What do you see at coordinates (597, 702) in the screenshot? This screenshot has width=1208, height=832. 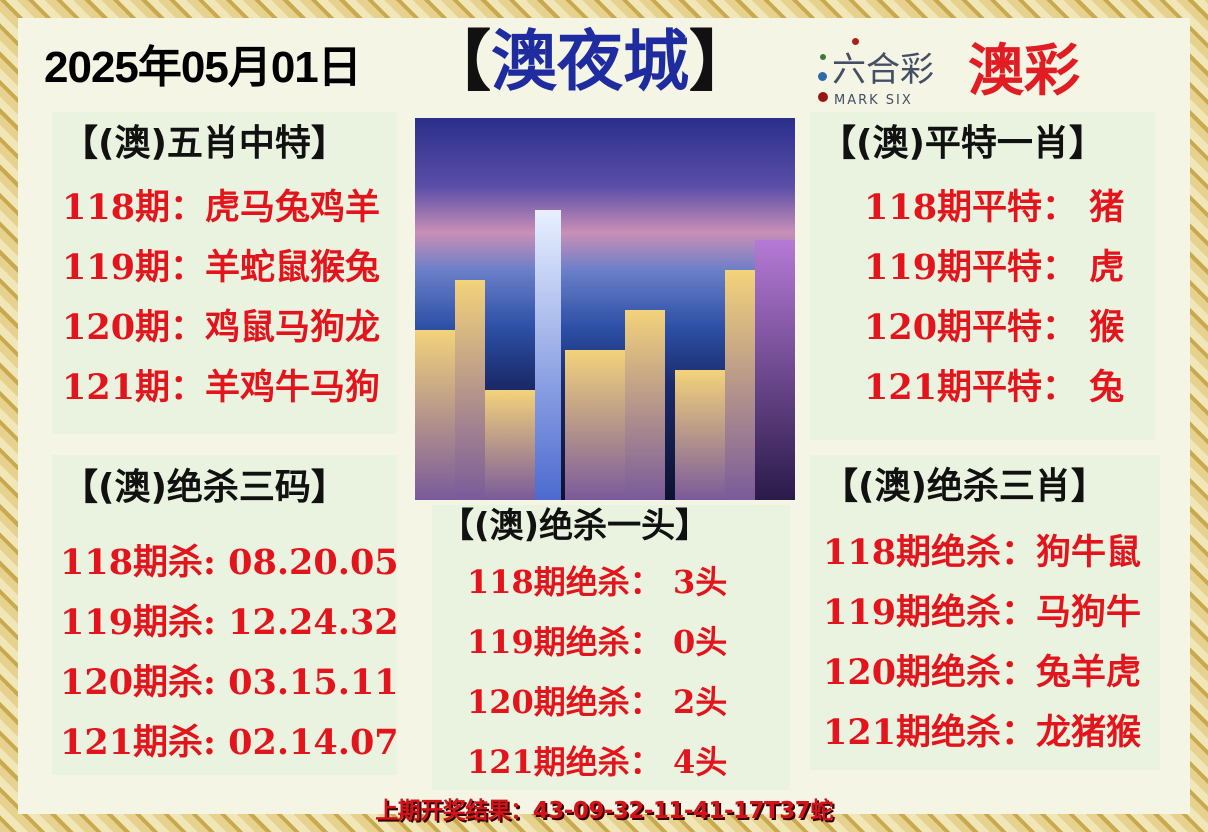 I see `list-item: 120期绝杀： 2头` at bounding box center [597, 702].